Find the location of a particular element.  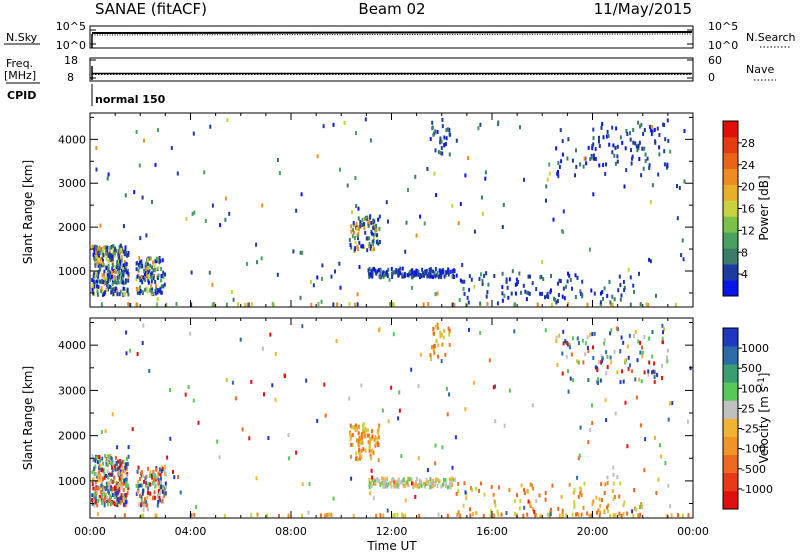

velocity-xtick-label-6: 00:00 is located at coordinates (693, 531).